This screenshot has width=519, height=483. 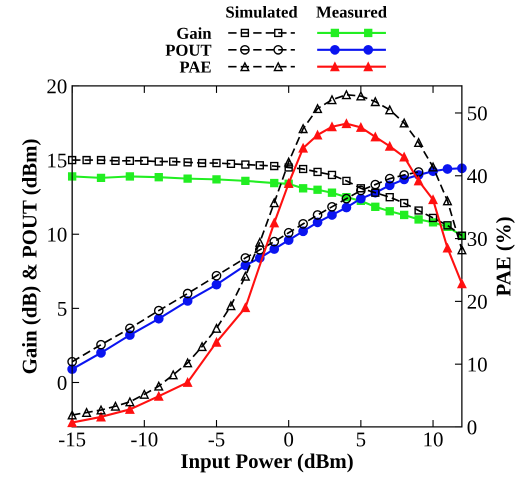 I want to click on x-tick-label: -5, so click(x=216, y=439).